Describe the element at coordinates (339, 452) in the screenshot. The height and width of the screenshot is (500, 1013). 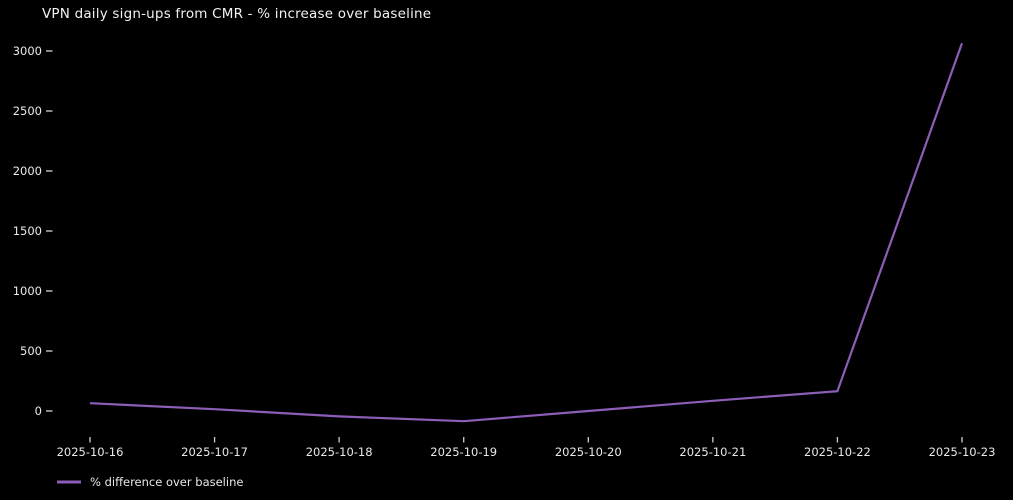
I see `x-tick-label: 2025-10-18` at that location.